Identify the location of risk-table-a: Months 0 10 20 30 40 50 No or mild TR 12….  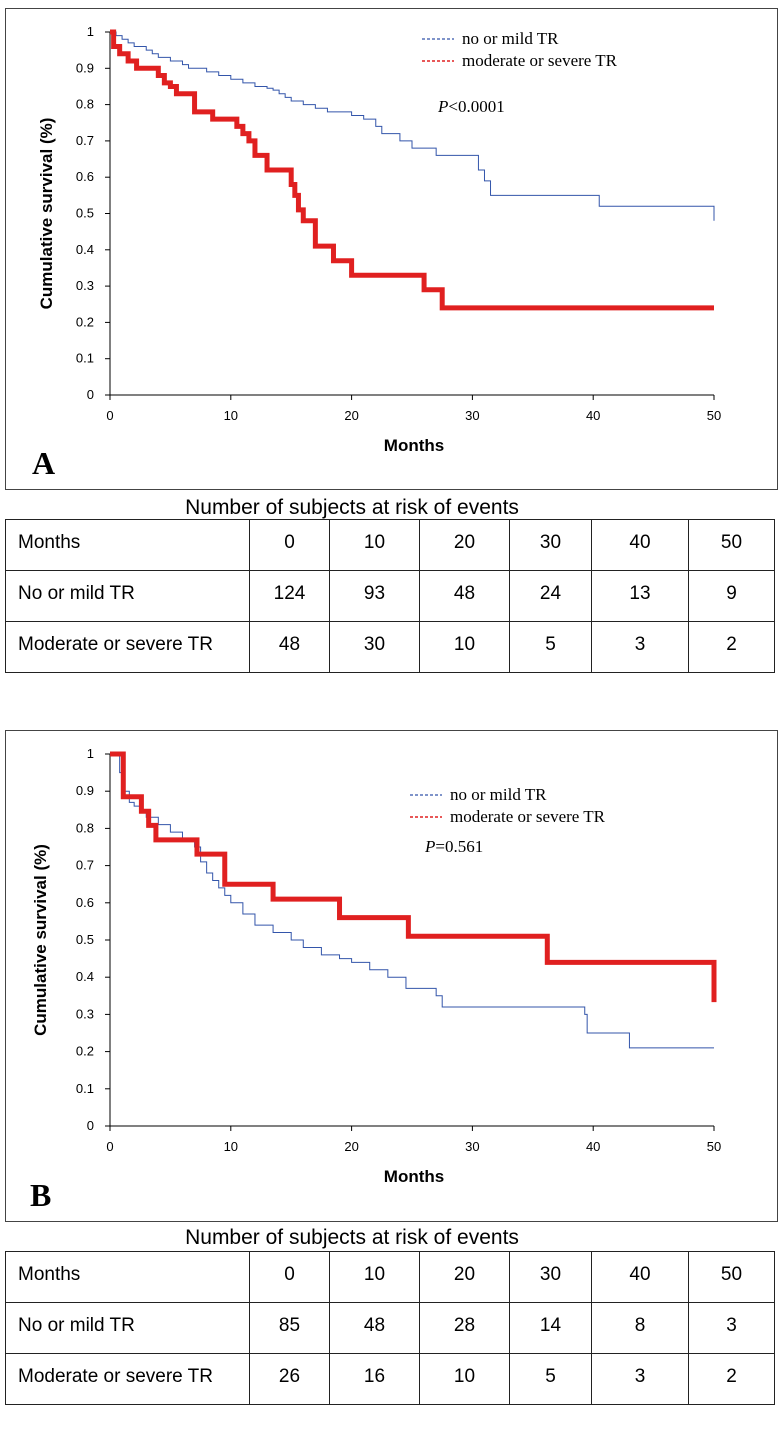
(390, 596).